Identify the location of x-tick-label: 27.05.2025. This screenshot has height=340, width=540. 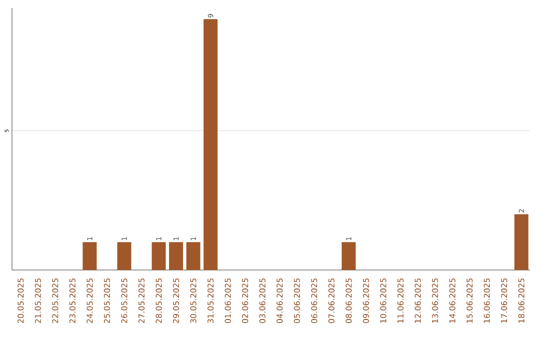
(141, 301).